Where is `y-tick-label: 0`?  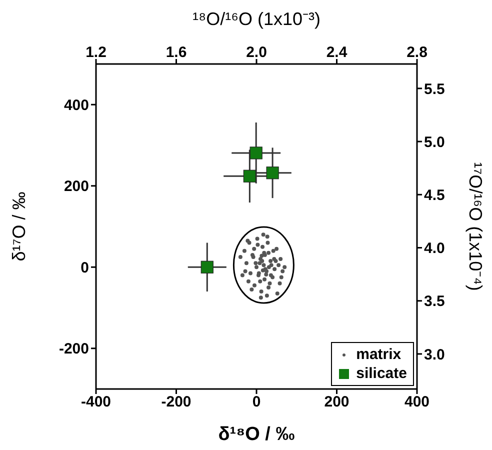
y-tick-label: 0 is located at coordinates (84, 267).